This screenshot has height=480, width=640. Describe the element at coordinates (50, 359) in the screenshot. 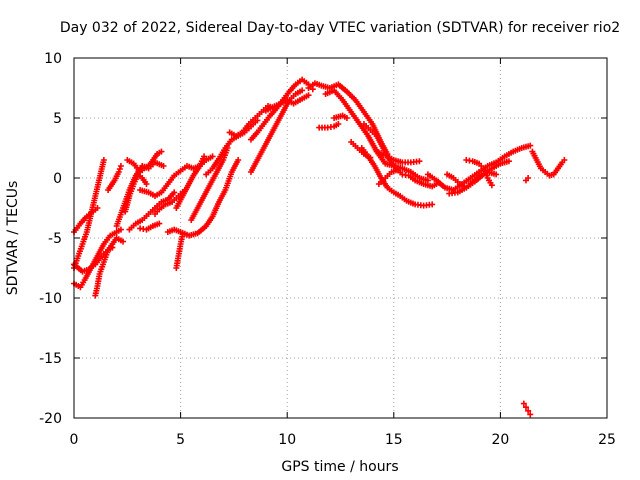

I see `y-tick-label: -15` at that location.